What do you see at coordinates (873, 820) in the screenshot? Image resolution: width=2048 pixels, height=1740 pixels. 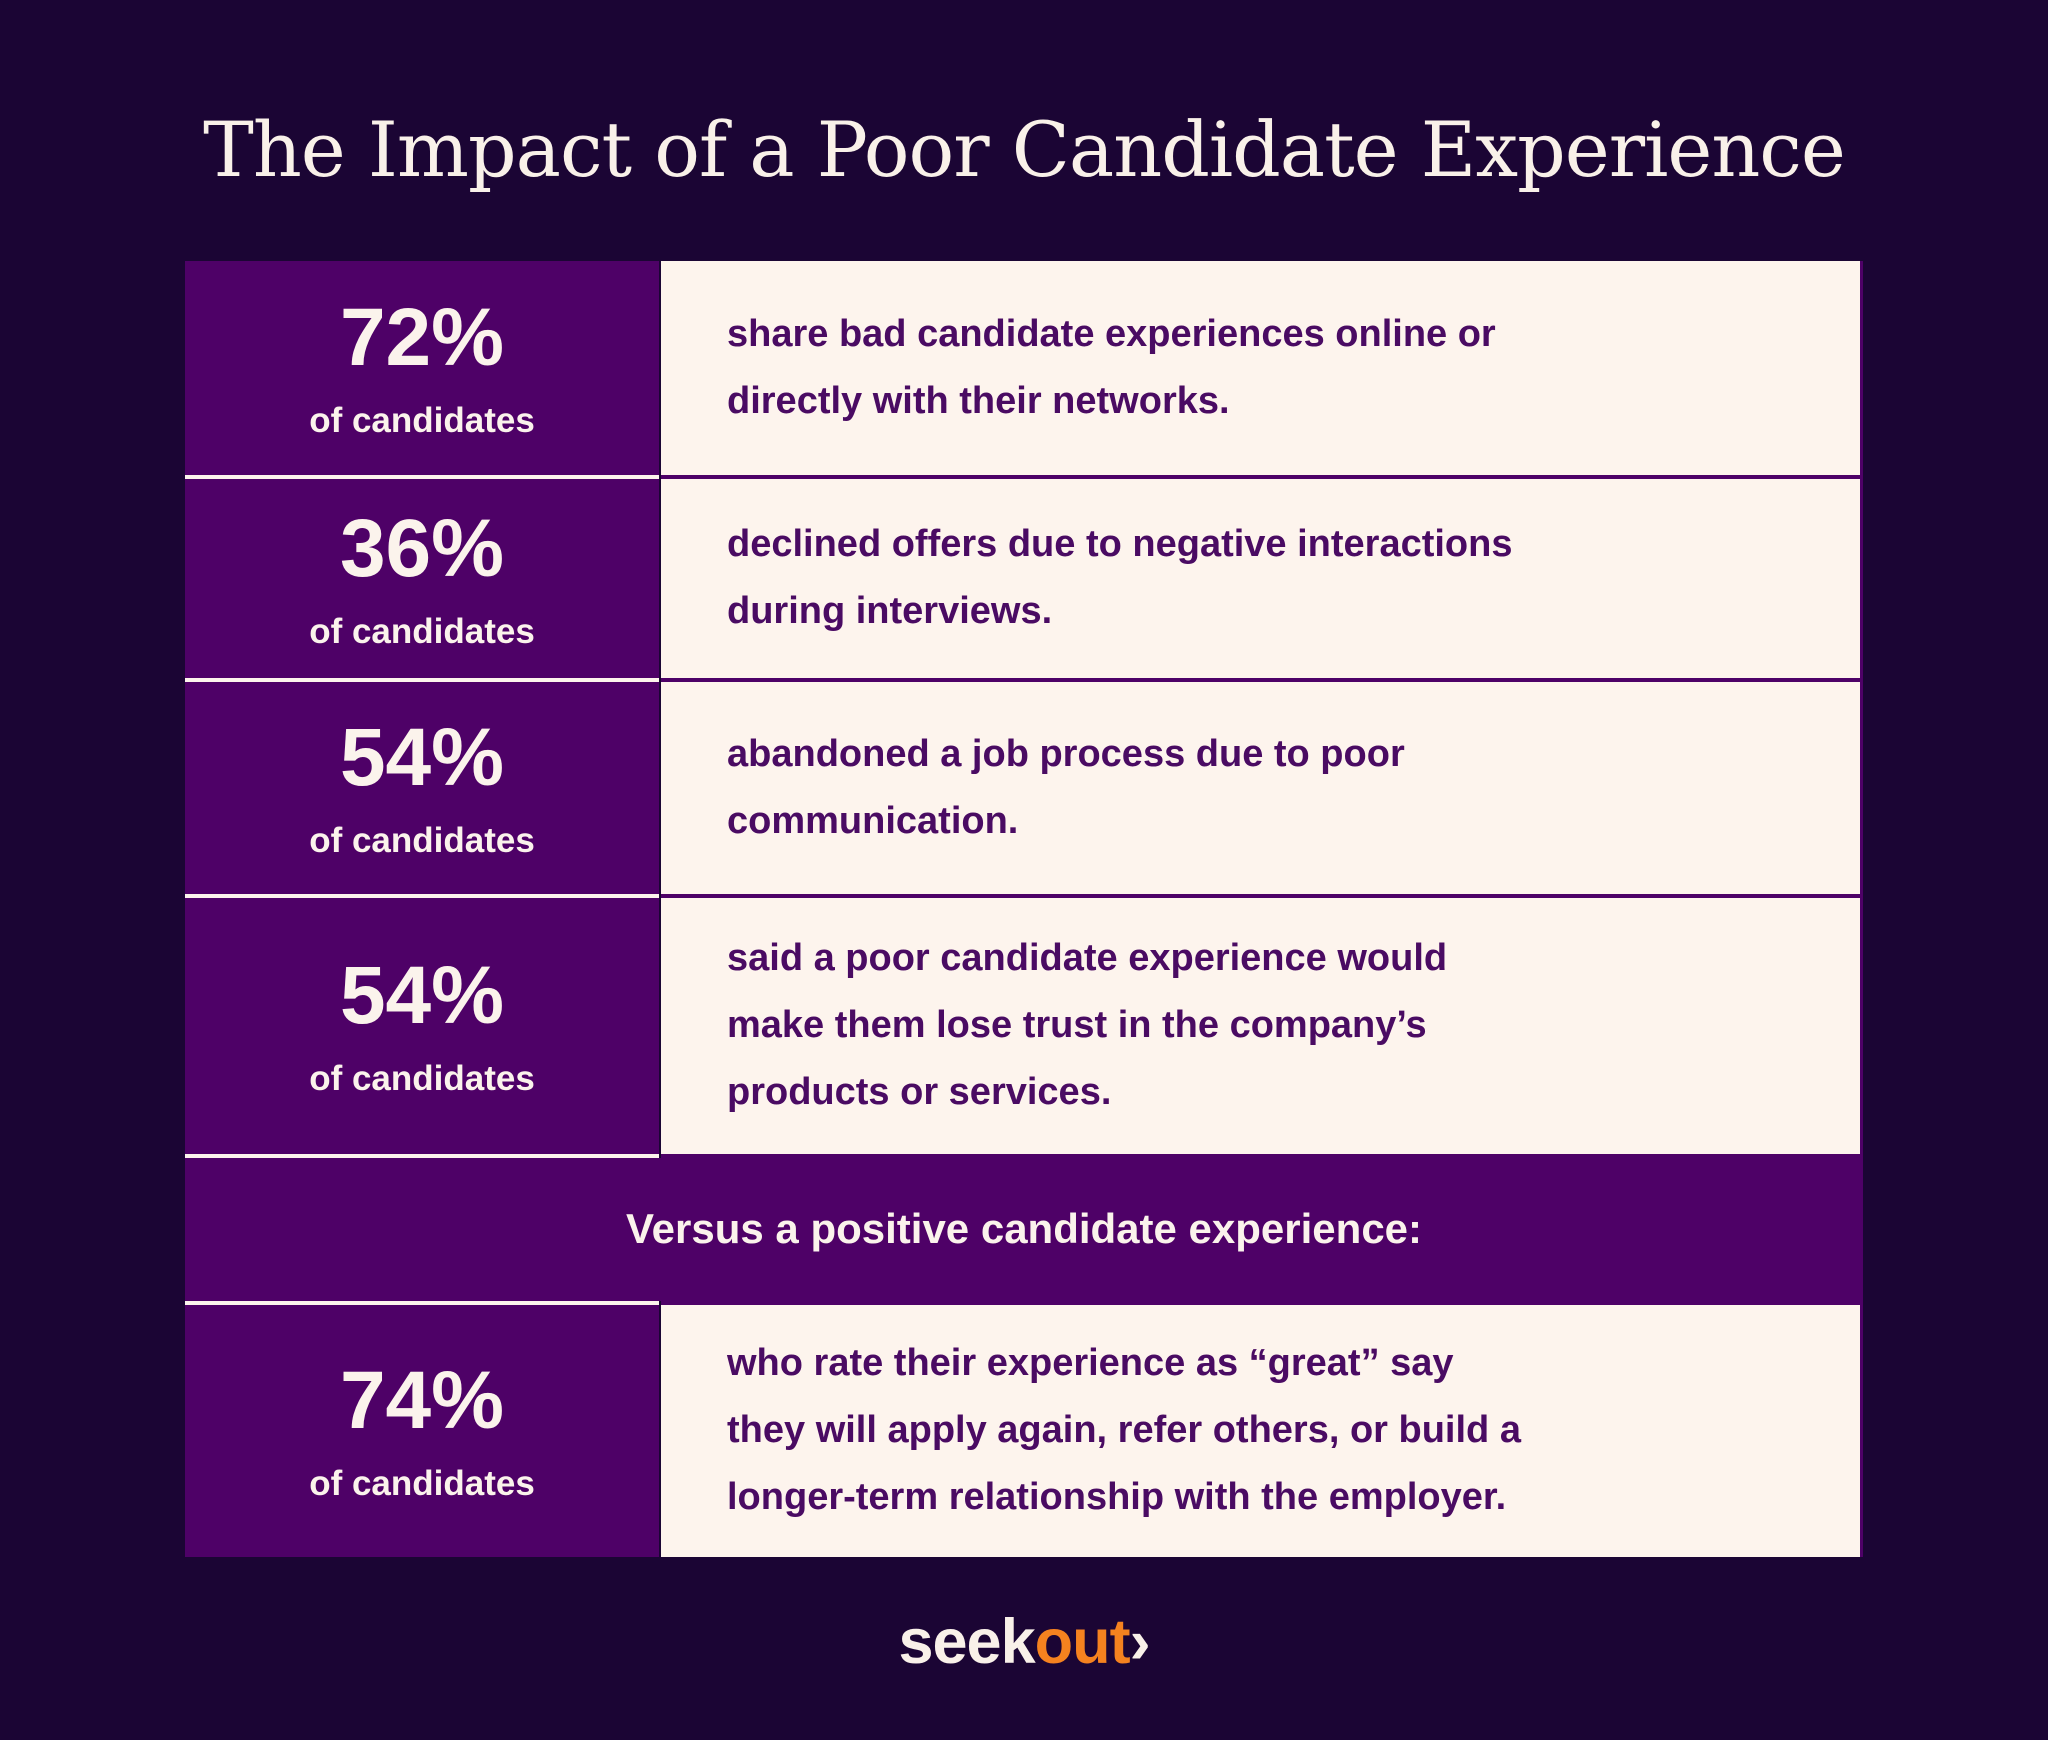 I see `description-line: communication.` at bounding box center [873, 820].